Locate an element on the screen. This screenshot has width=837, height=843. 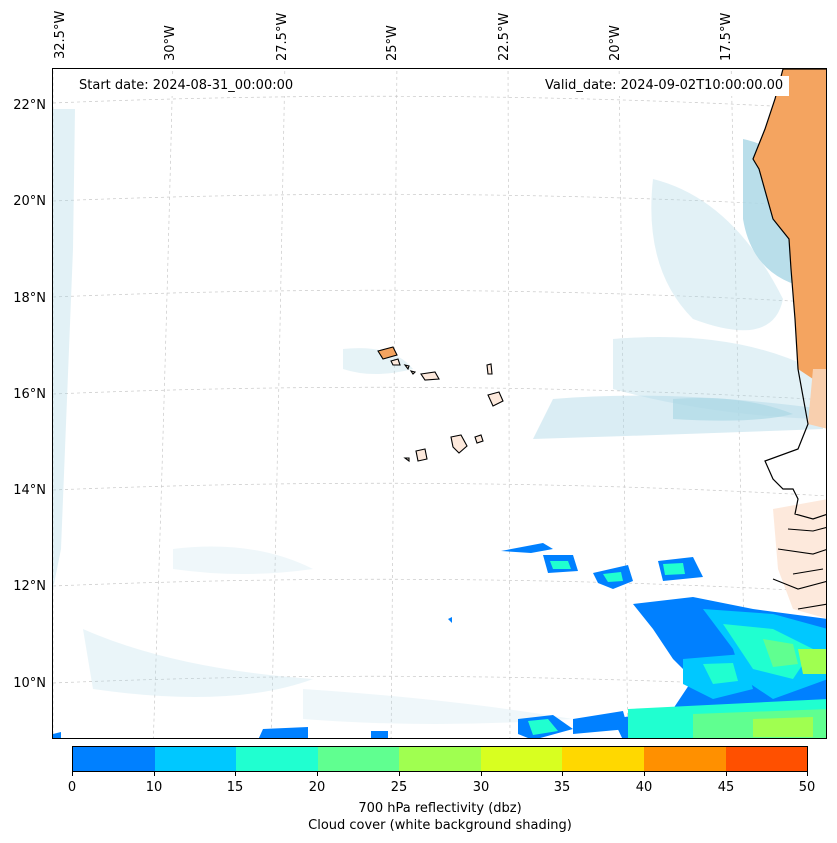
lat-label-20n: 20°N is located at coordinates (29, 201).